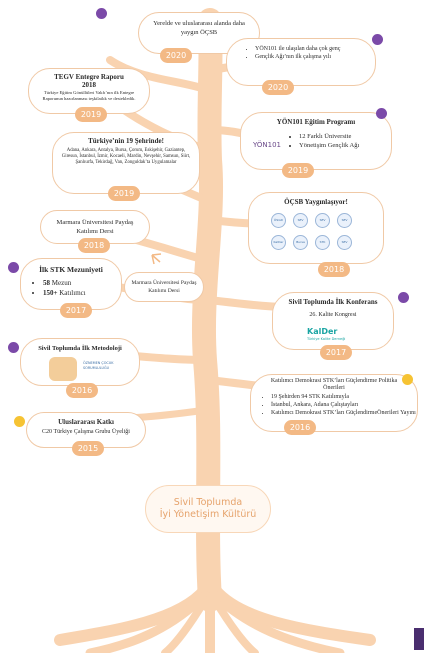  Describe the element at coordinates (50, 293) in the screenshot. I see `stat-number: 150+` at that location.